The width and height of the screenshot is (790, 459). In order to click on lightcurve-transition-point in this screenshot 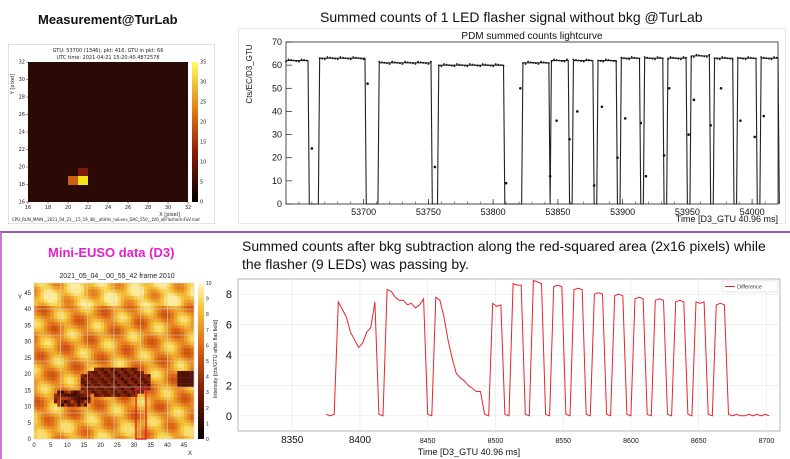, I will do `click(435, 167)`.